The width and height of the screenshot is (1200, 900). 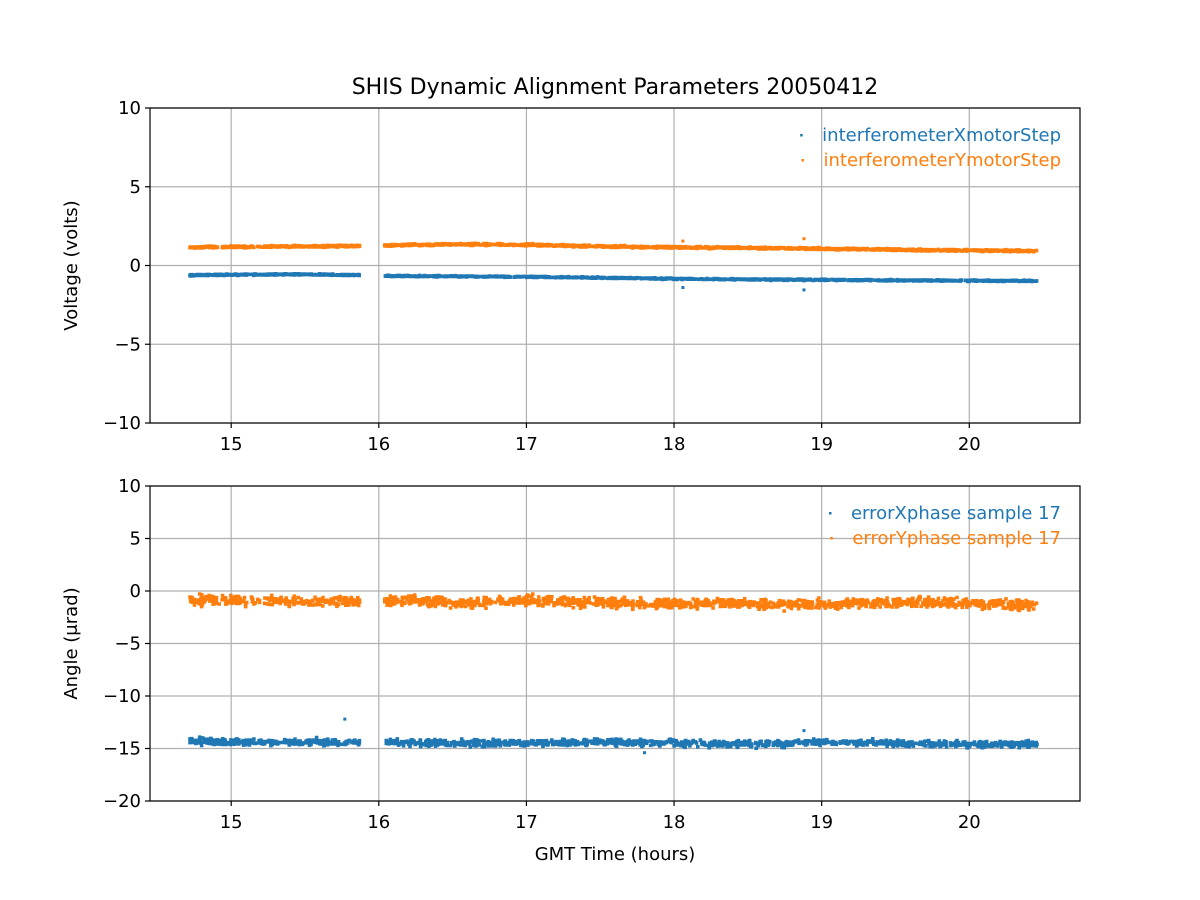 I want to click on legend-entry-label: errorYphase sample 17, so click(x=956, y=538).